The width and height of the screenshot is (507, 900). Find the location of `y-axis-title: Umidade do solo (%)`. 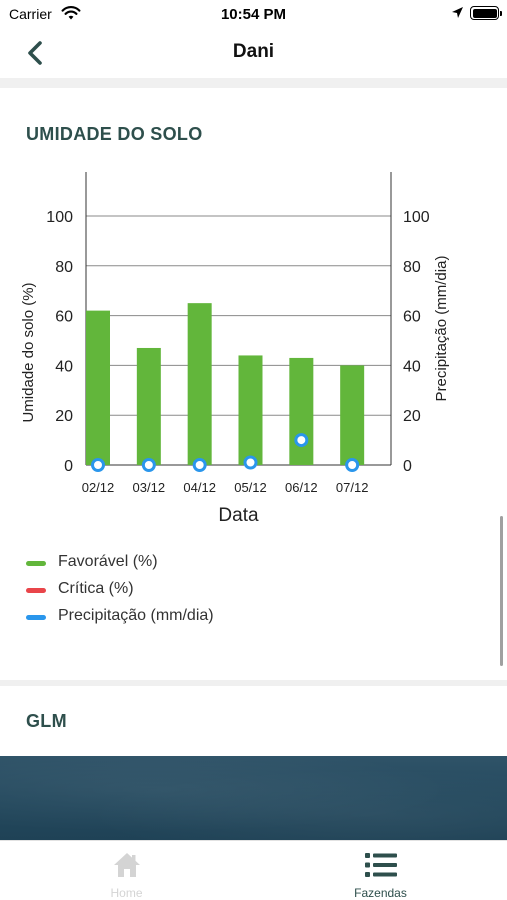

y-axis-title: Umidade do solo (%) is located at coordinates (28, 352).